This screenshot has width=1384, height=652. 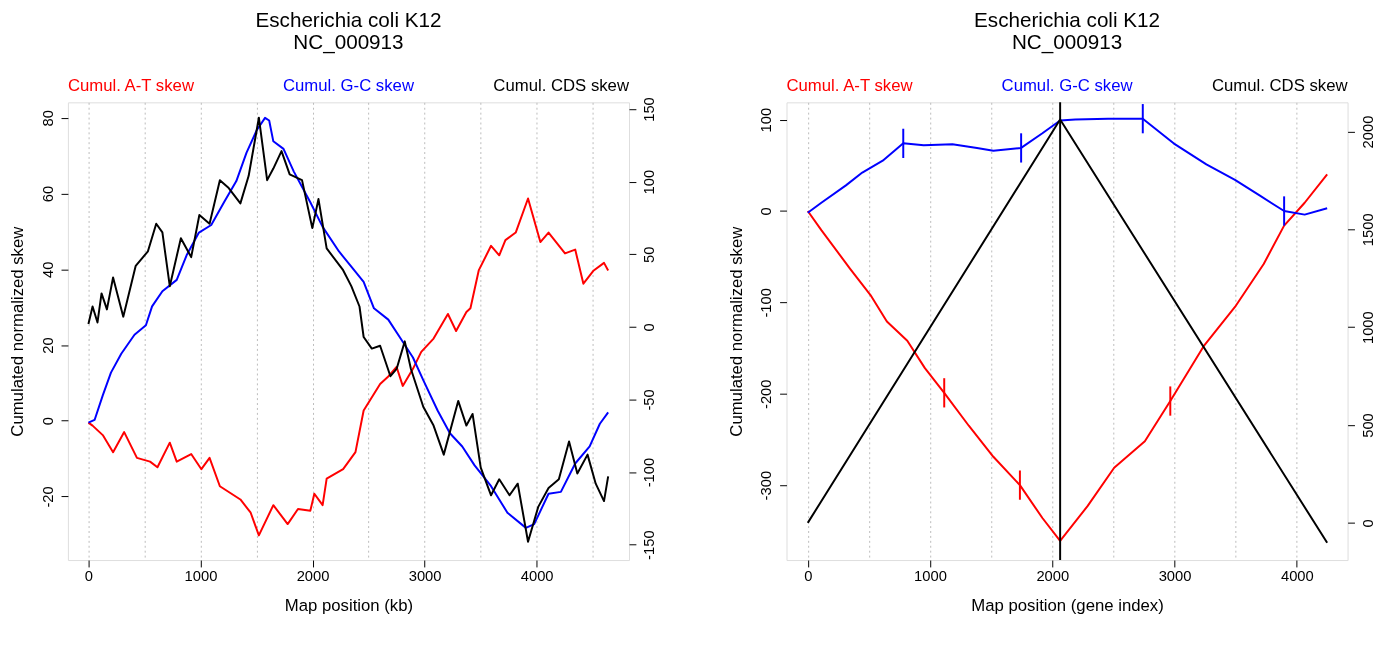 I want to click on y2-tick-label: 150, so click(x=649, y=109).